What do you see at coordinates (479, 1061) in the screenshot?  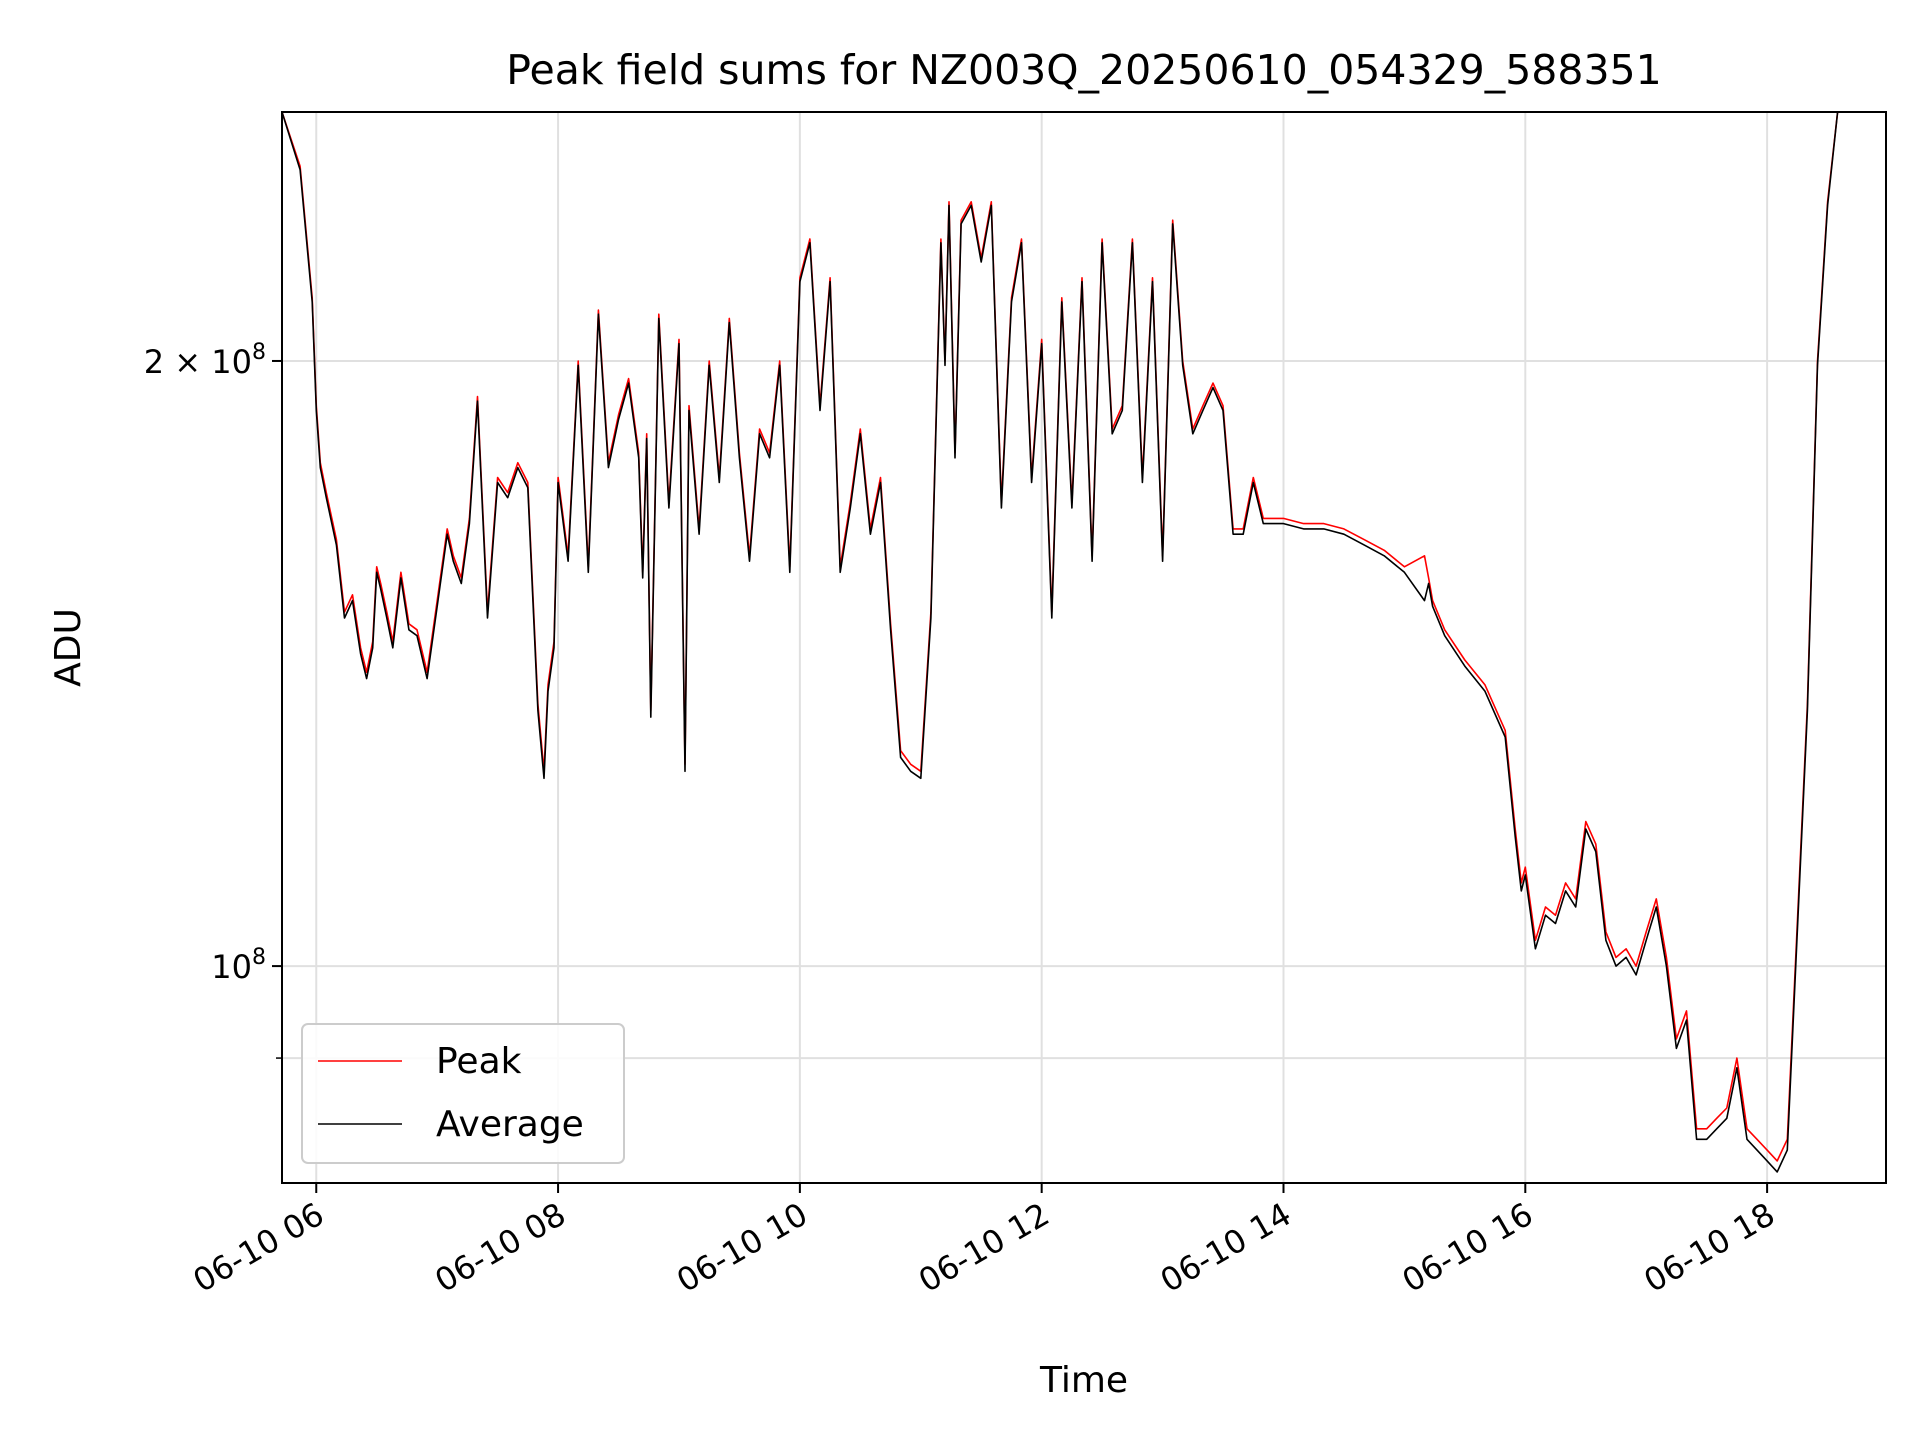 I see `legend-label: Peak` at bounding box center [479, 1061].